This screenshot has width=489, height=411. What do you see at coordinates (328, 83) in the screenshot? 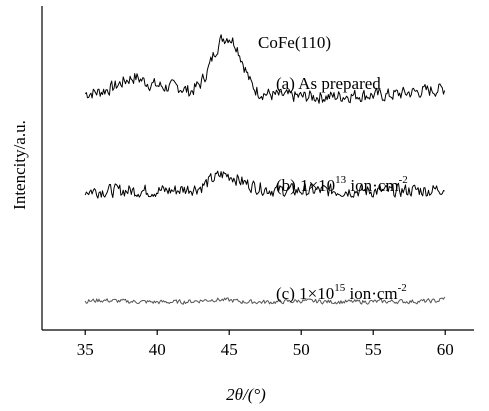
I see `series-a-label: (a) As prepared` at bounding box center [328, 83].